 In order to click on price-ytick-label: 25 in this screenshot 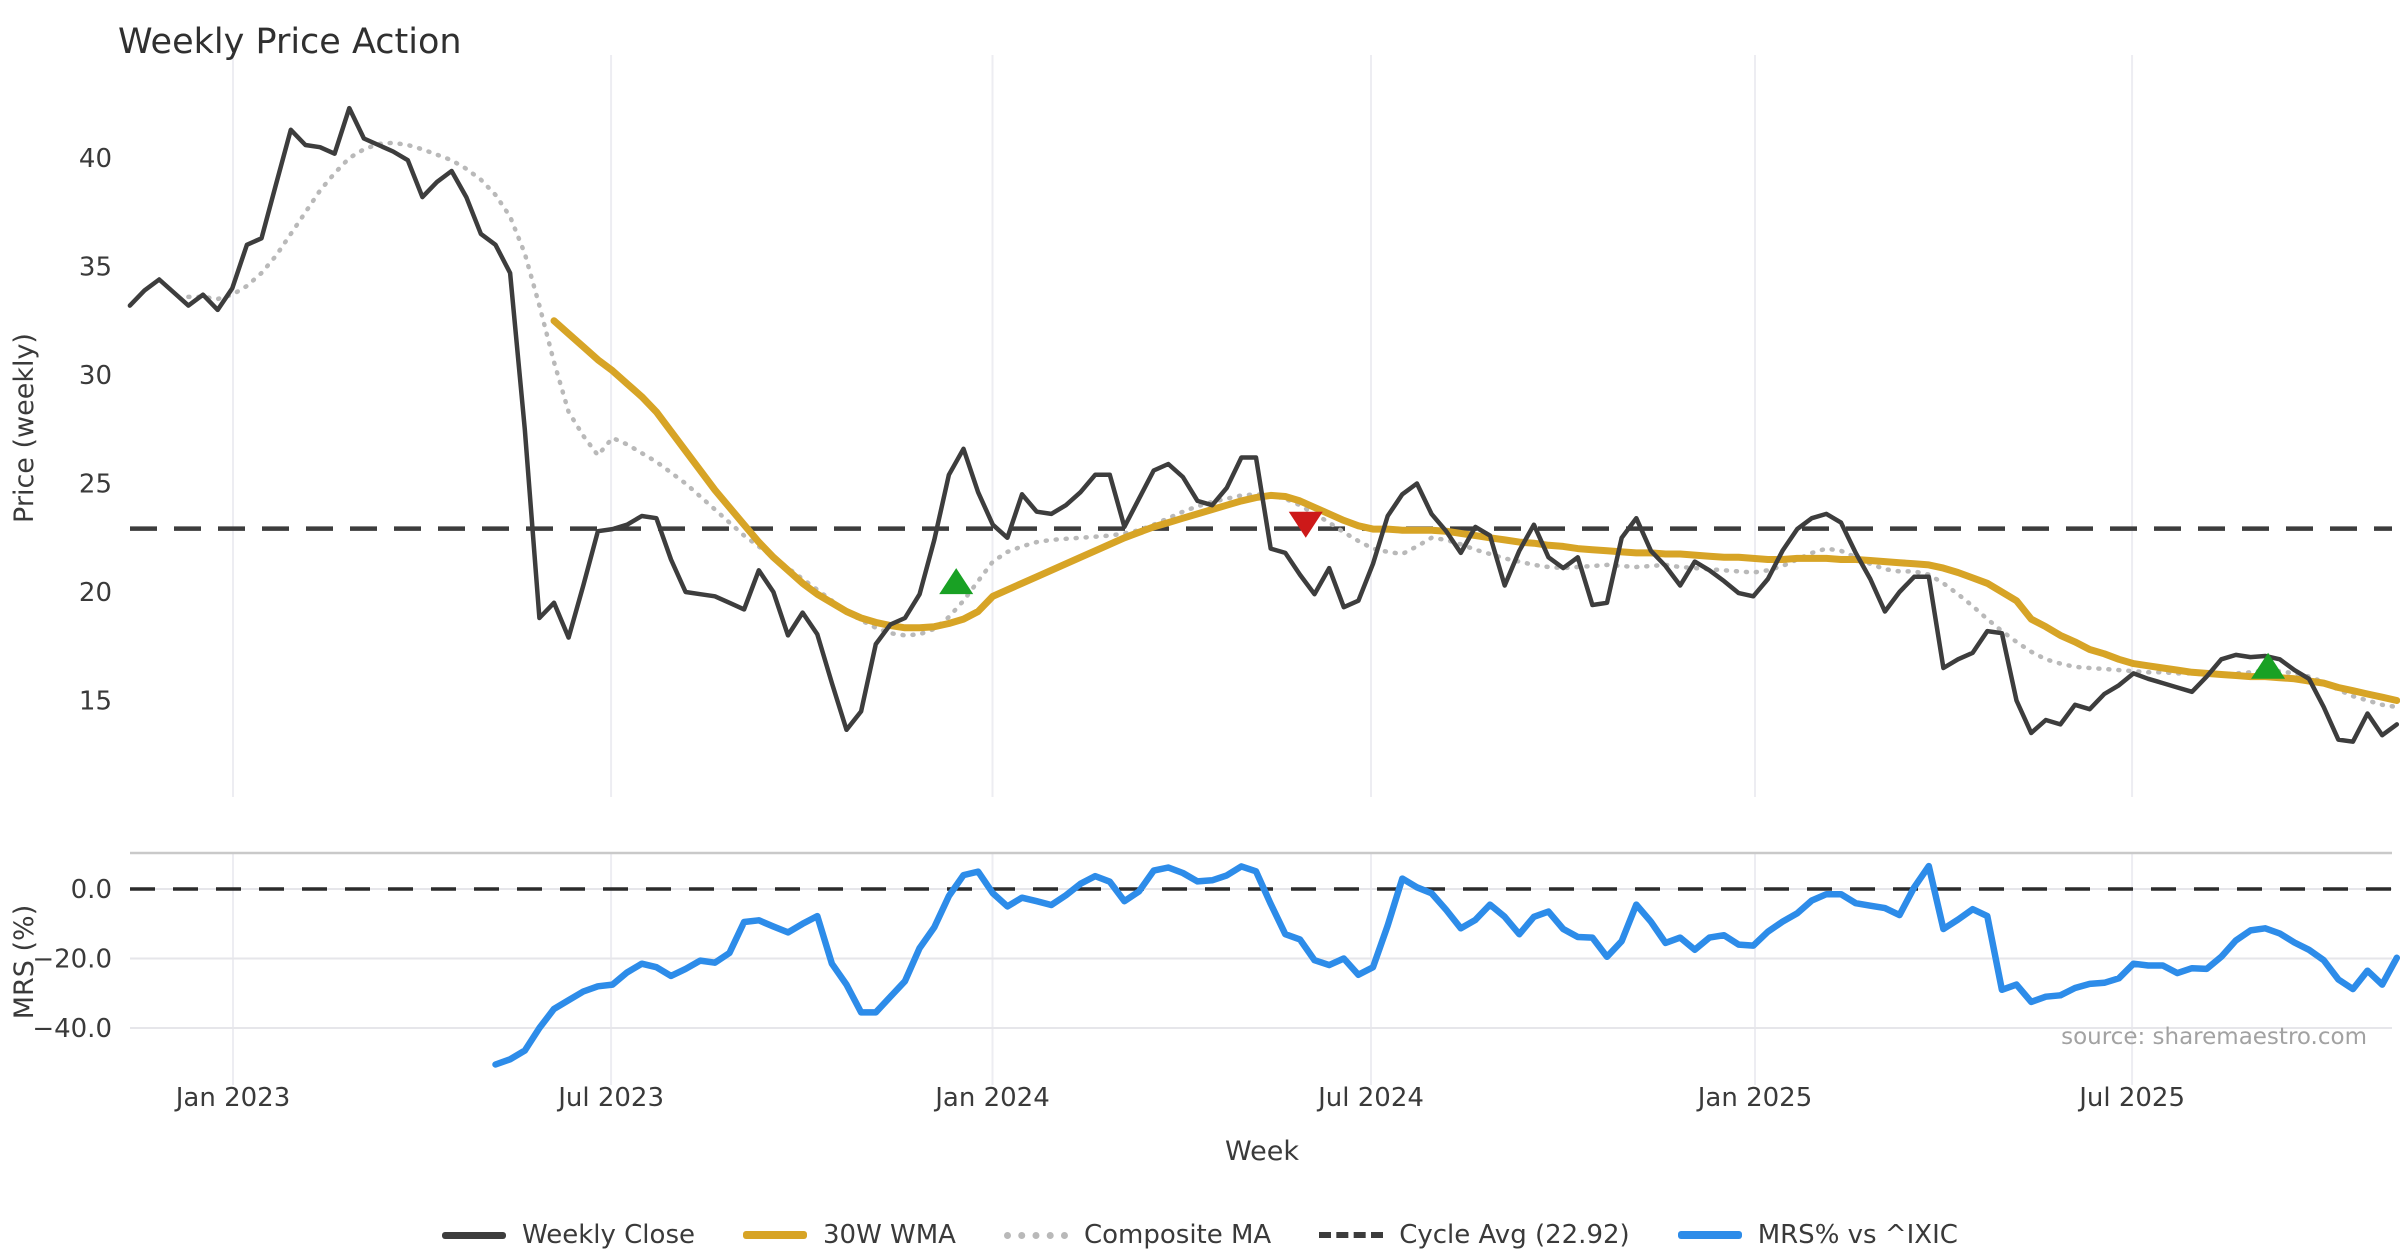, I will do `click(95, 485)`.